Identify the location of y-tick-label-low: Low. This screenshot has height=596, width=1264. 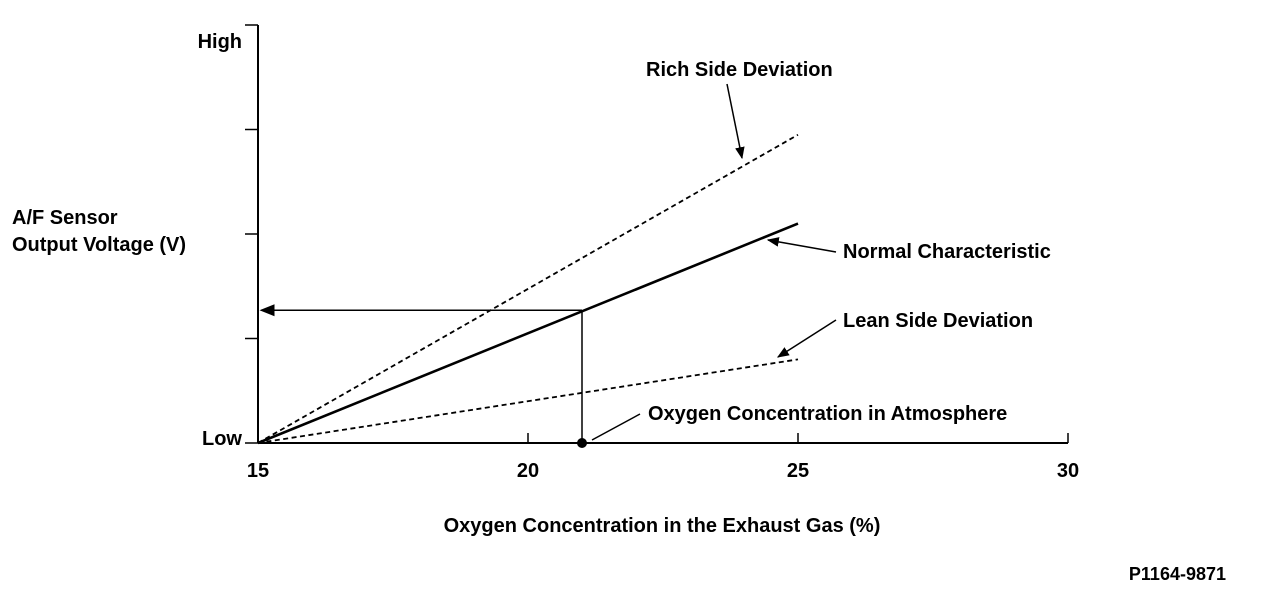
(222, 439).